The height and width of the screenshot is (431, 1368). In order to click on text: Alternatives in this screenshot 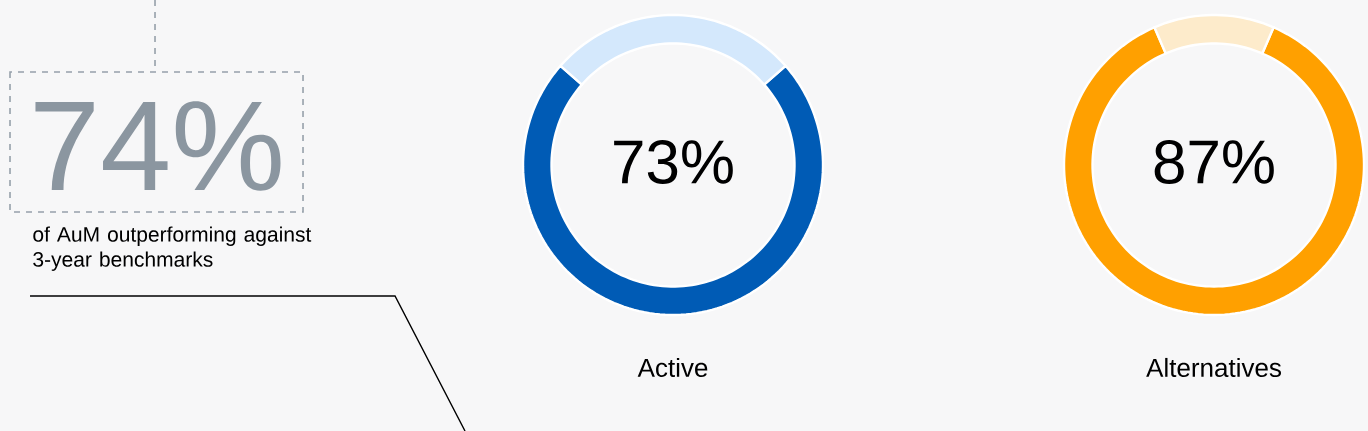, I will do `click(1213, 367)`.